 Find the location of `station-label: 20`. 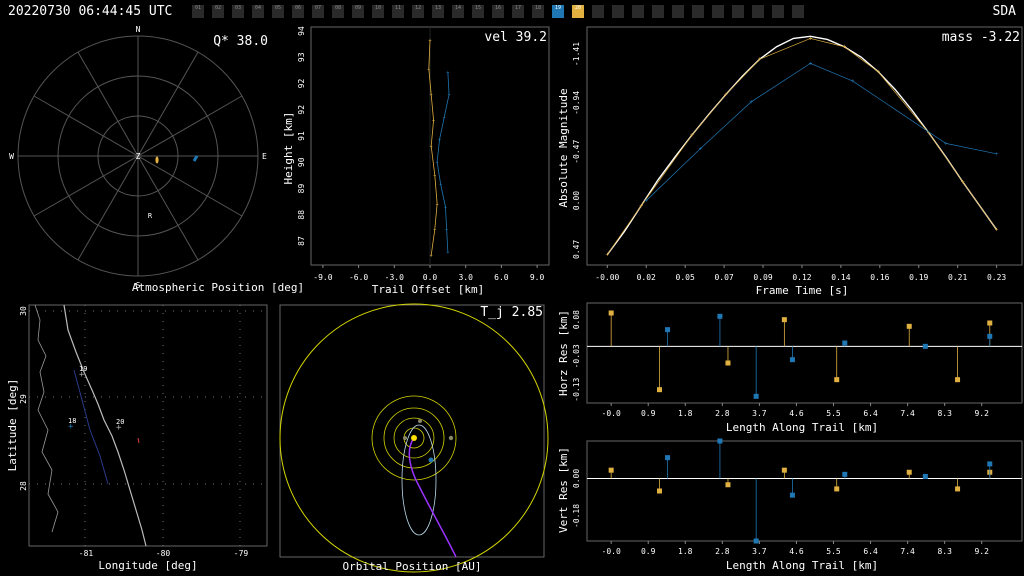

station-label: 20 is located at coordinates (120, 422).